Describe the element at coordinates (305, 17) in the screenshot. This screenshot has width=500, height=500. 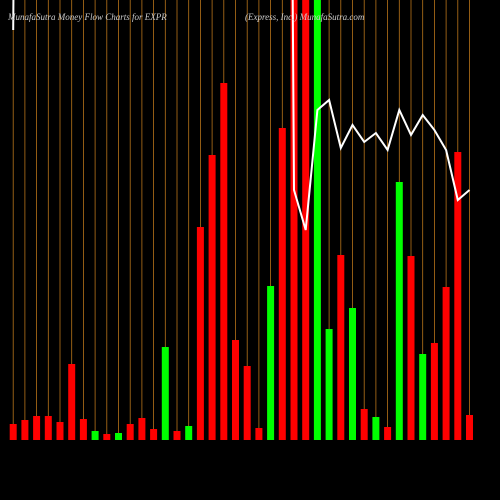
I see `chart-subtitle: (Express, Inc.) MunafaSutra.com` at that location.